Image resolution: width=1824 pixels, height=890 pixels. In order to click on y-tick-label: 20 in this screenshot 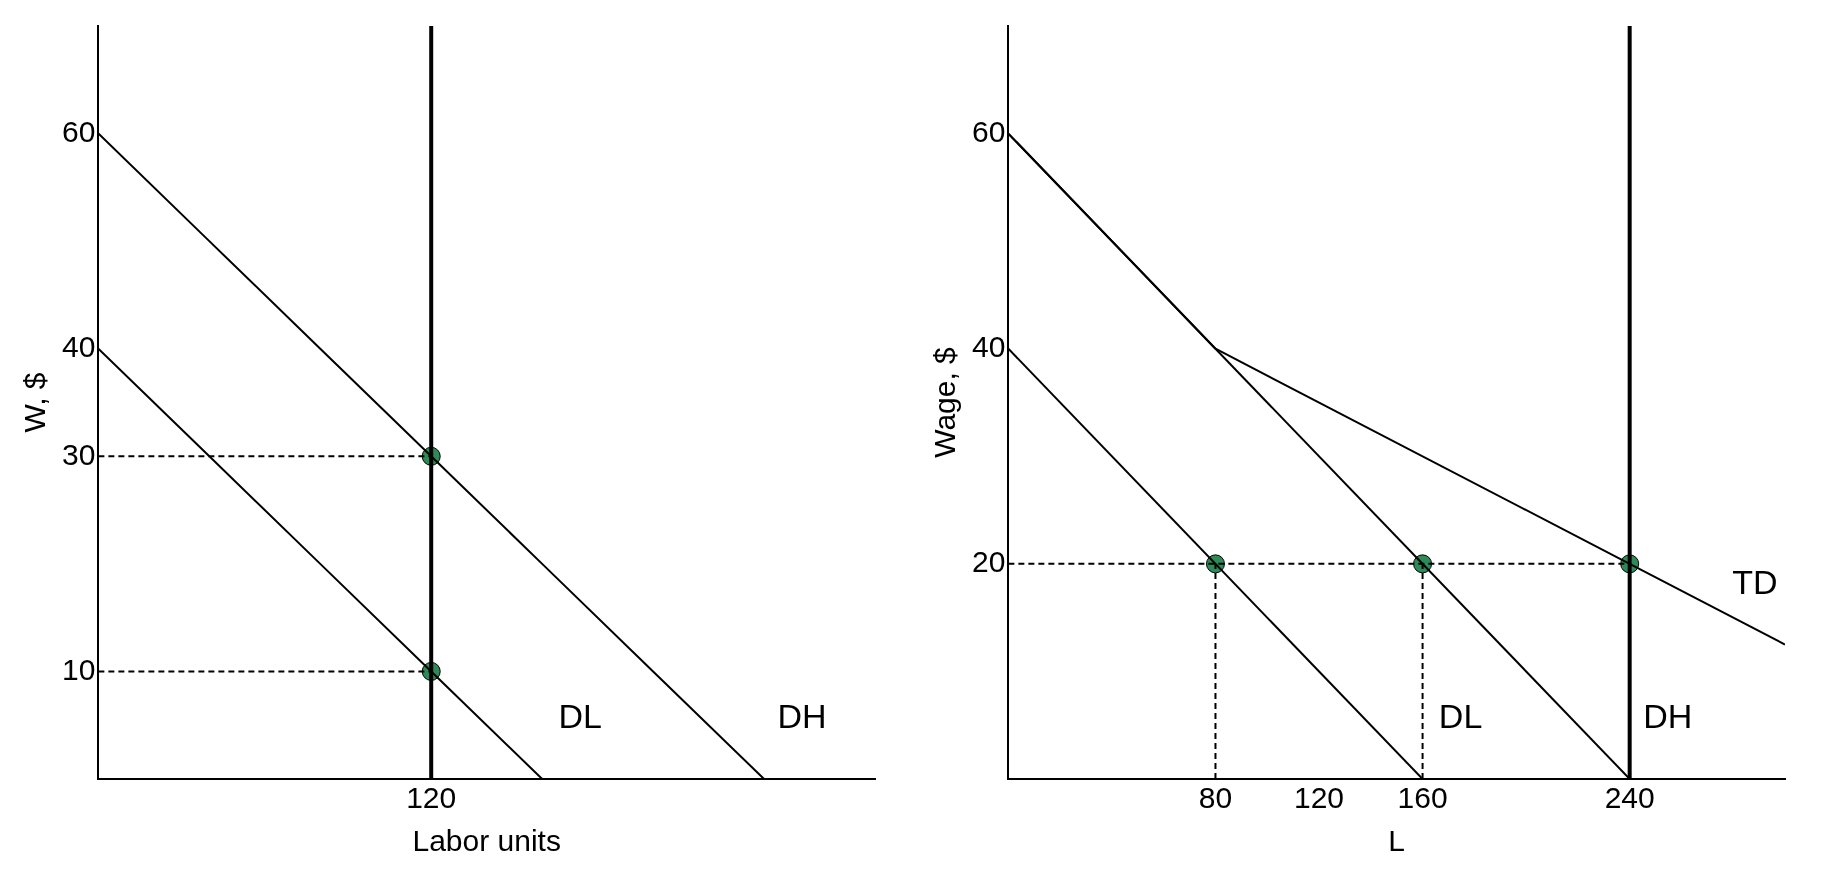, I will do `click(988, 562)`.